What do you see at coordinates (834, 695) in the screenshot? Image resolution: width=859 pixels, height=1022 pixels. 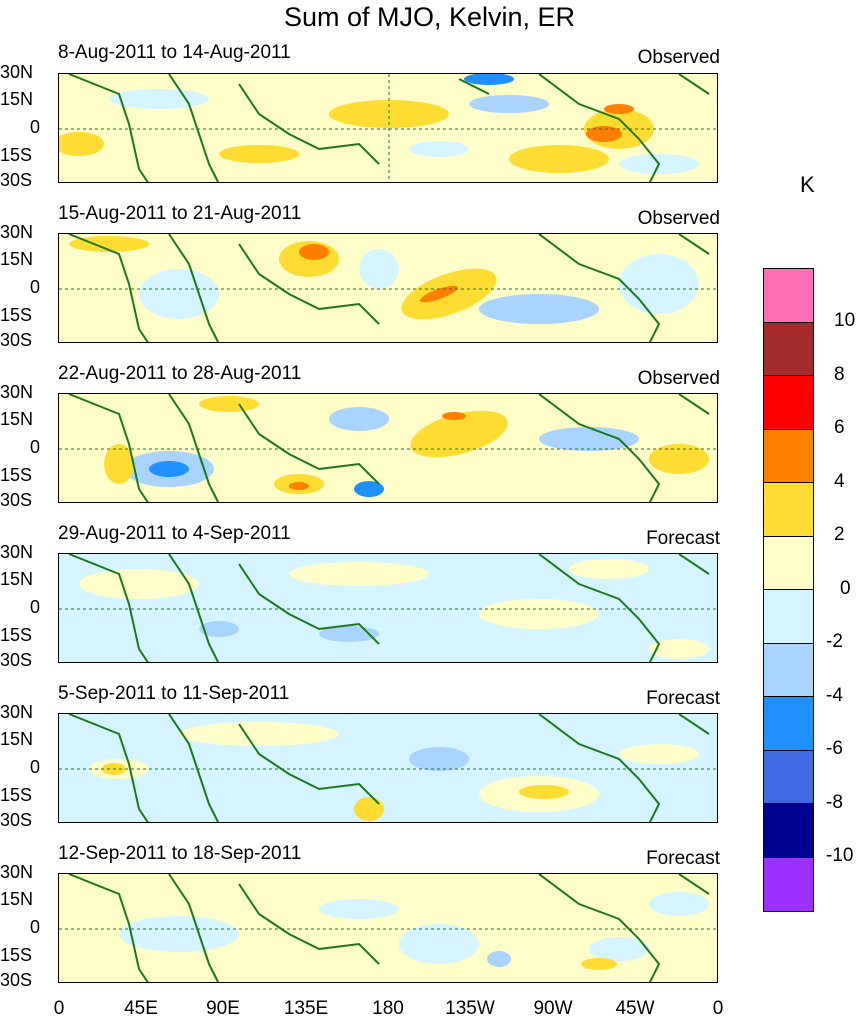 I see `colorbar-tick-label: -4` at bounding box center [834, 695].